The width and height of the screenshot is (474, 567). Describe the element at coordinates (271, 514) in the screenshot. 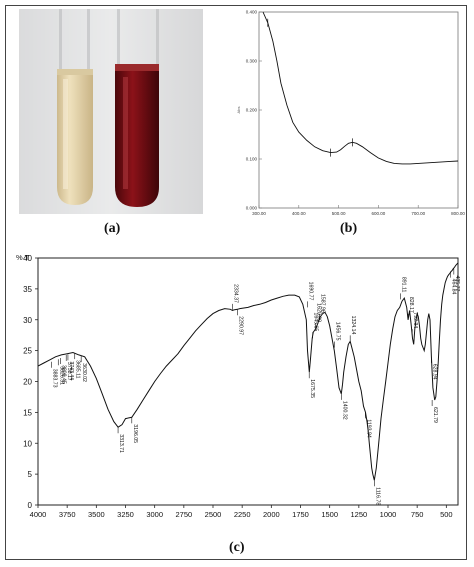

I see `ftir-x-tick-label: 2000` at that location.